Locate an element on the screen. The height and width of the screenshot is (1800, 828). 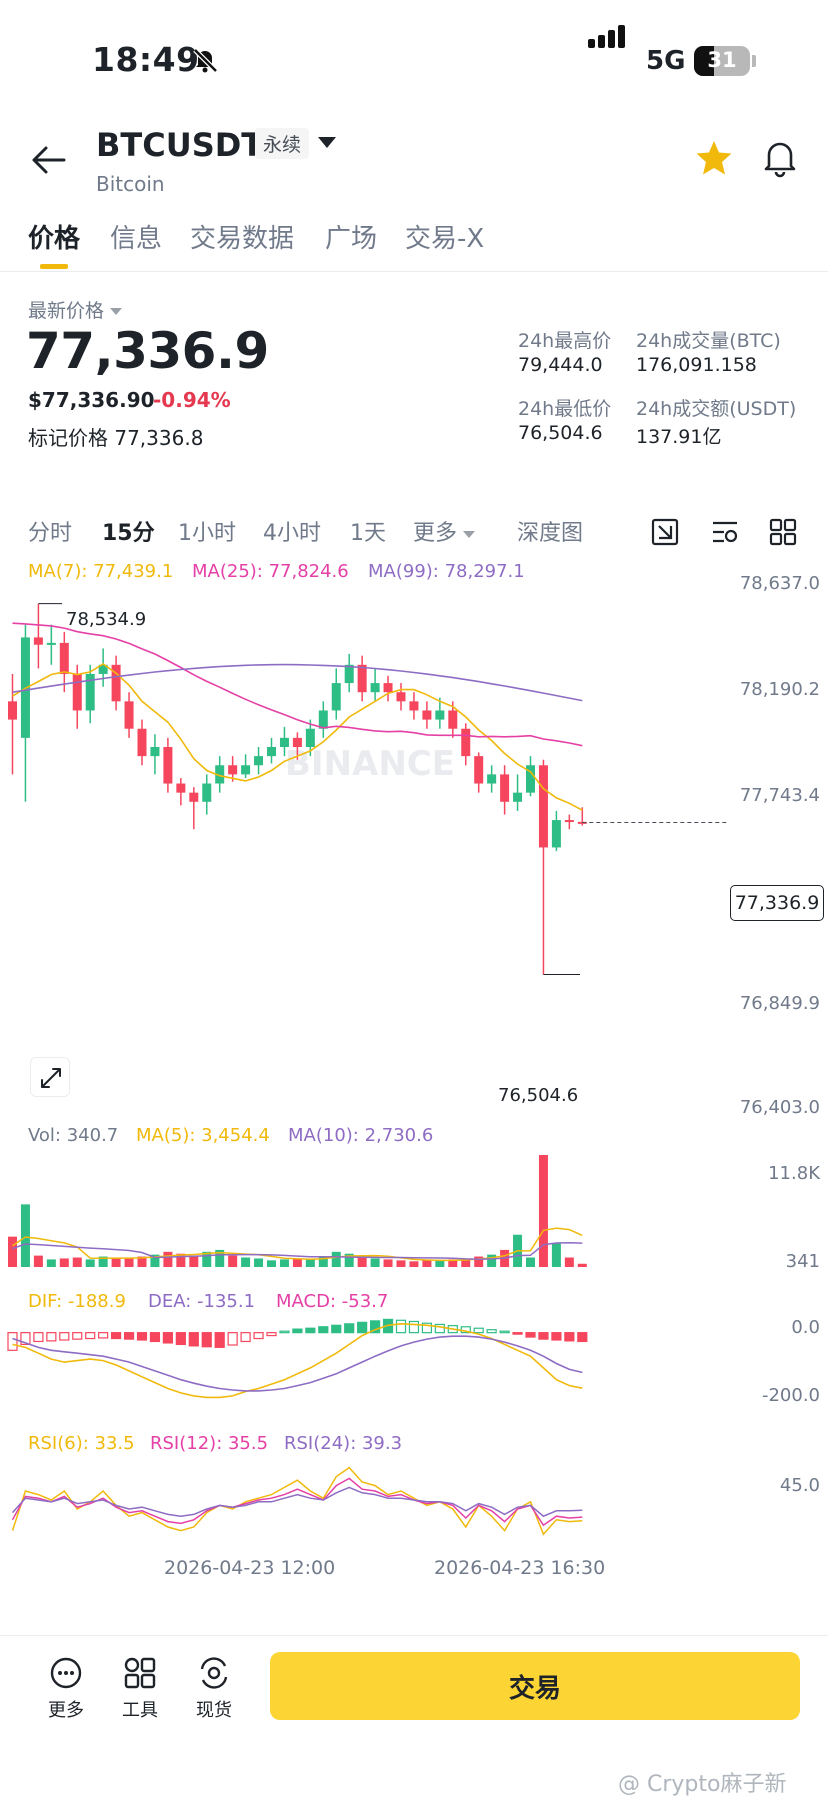
y-axis-tick: 76,849.9 is located at coordinates (779, 1003).